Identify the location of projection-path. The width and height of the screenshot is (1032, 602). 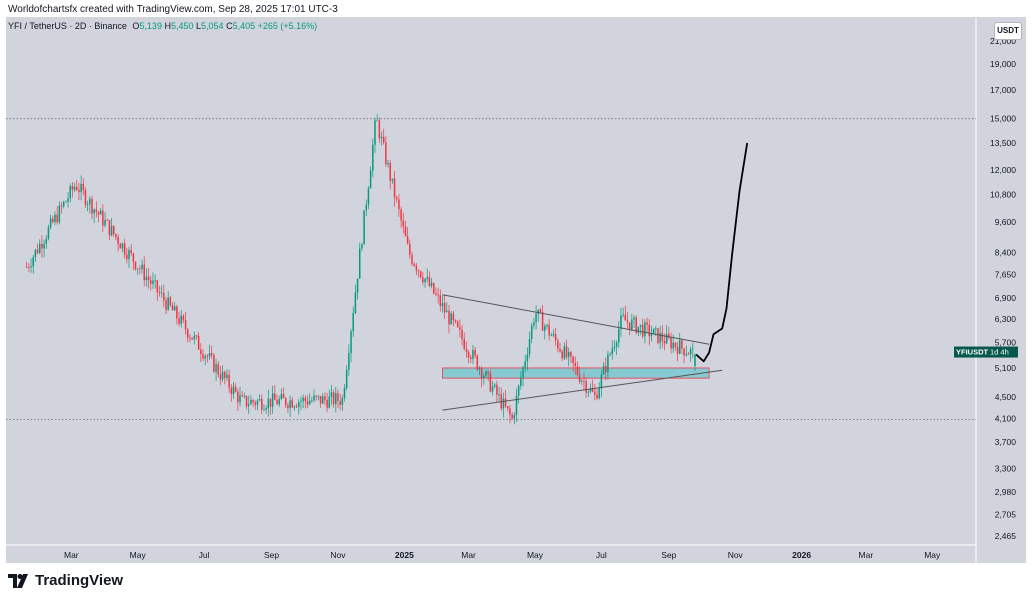
(722, 252).